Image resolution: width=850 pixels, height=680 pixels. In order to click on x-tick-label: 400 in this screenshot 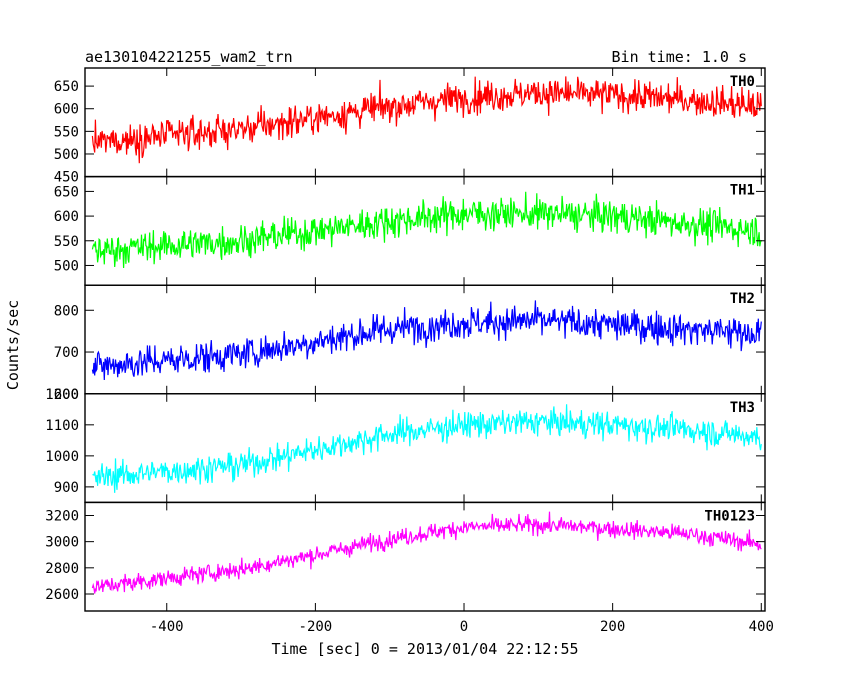, I will do `click(761, 627)`.